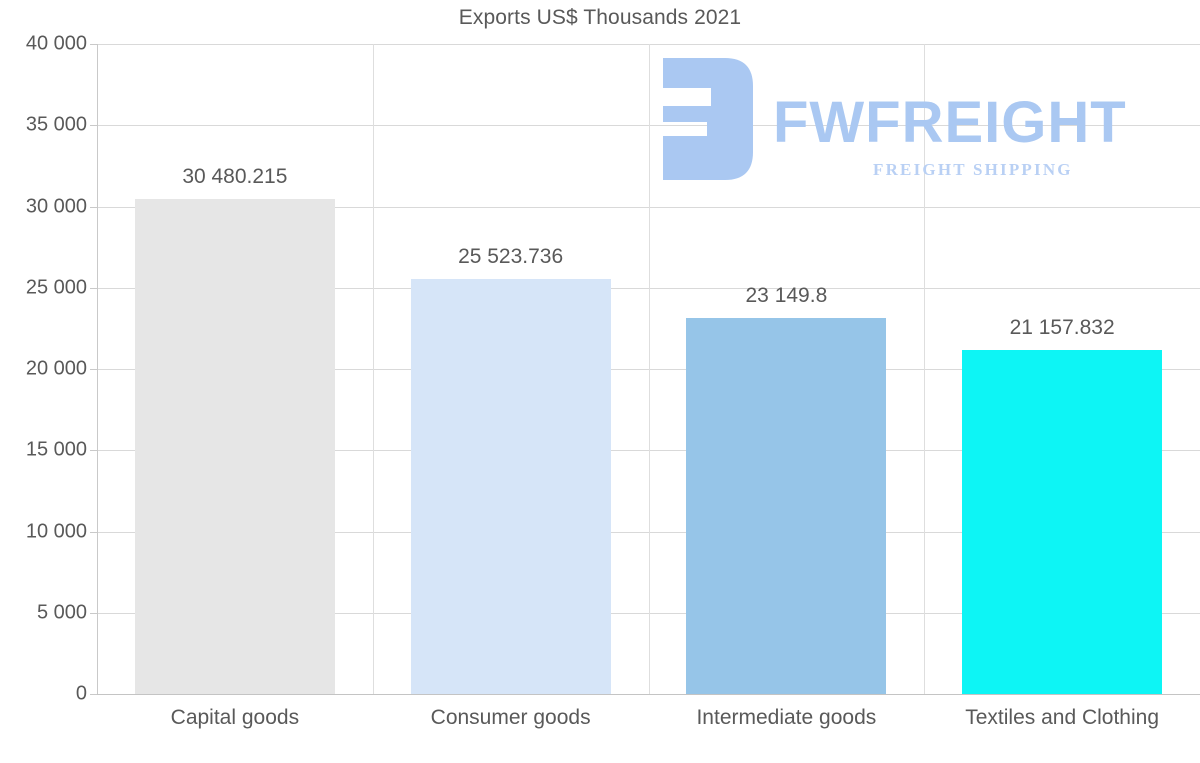 This screenshot has height=763, width=1200. I want to click on y-axis-tick-label: 10 000, so click(56, 531).